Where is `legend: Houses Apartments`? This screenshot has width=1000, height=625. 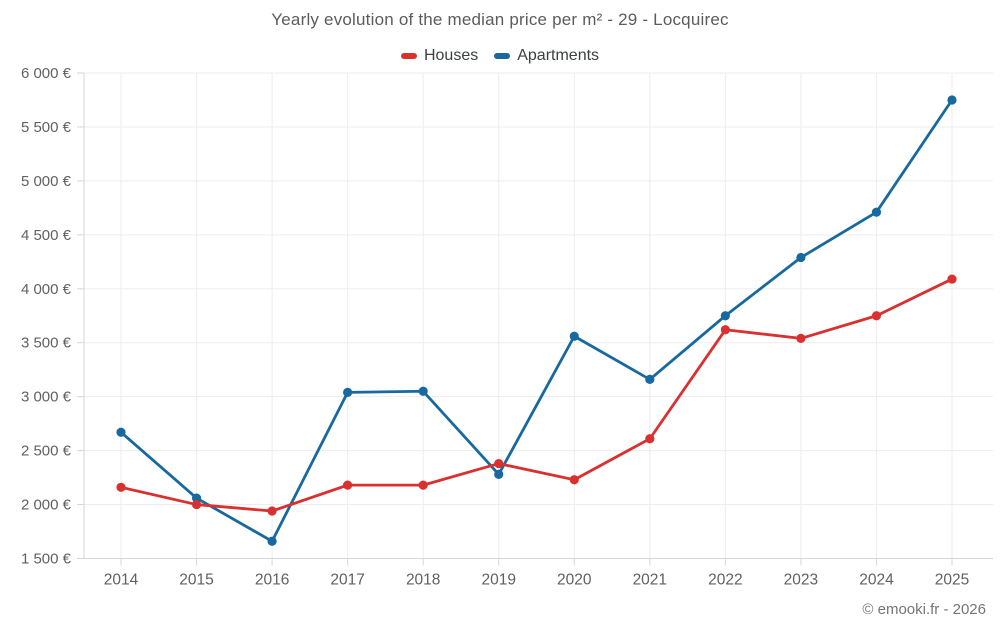
legend: Houses Apartments is located at coordinates (500, 56).